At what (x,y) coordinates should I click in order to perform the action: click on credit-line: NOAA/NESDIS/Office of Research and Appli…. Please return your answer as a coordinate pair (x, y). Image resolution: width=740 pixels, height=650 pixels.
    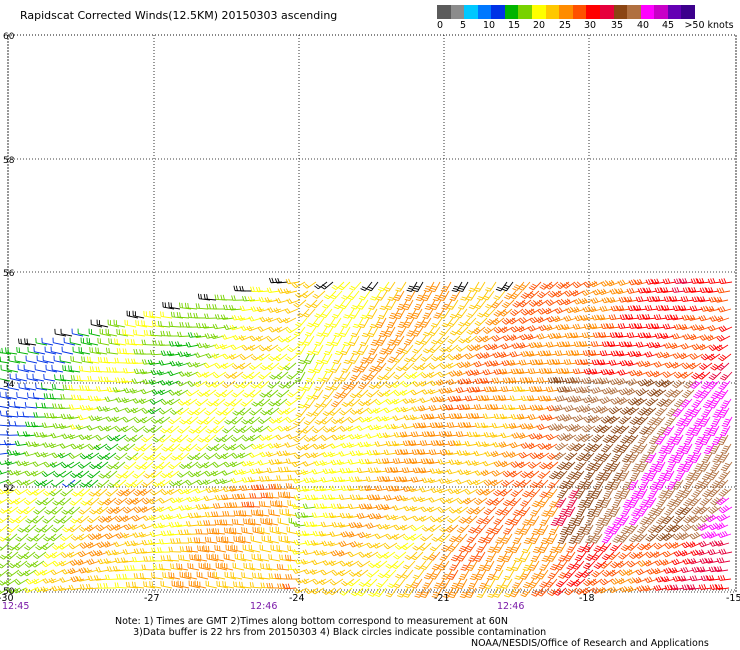
    Looking at the image, I should click on (590, 643).